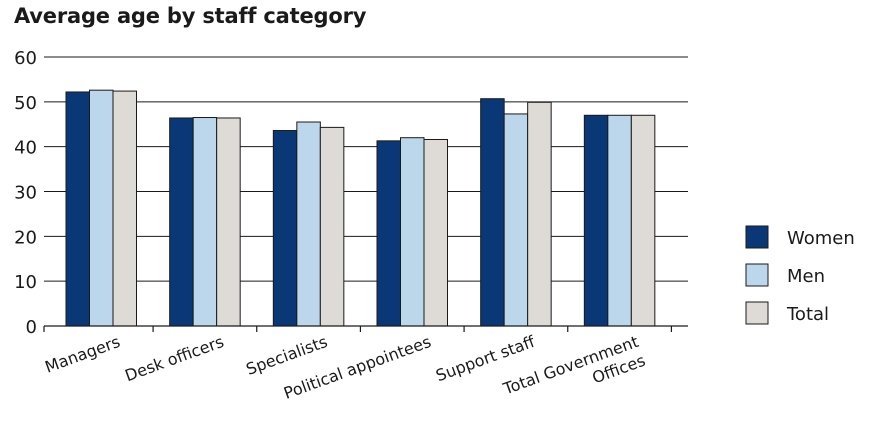 The width and height of the screenshot is (872, 448). What do you see at coordinates (806, 276) in the screenshot?
I see `legend-label-men: Men` at bounding box center [806, 276].